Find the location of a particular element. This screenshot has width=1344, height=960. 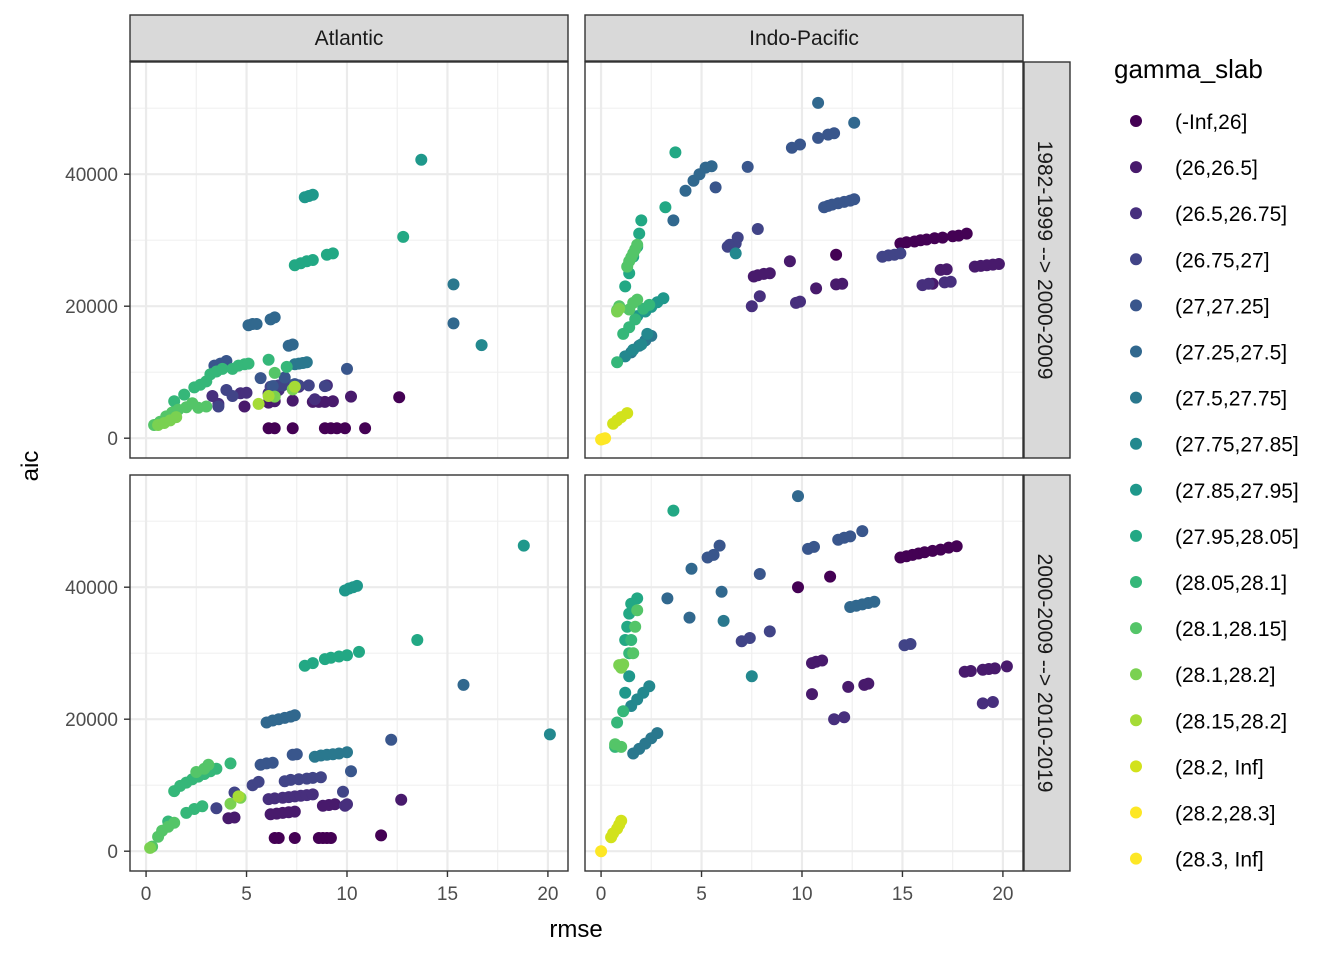

strip-row1-label: 1982-1999 --> 2000-2009 is located at coordinates (1044, 260).